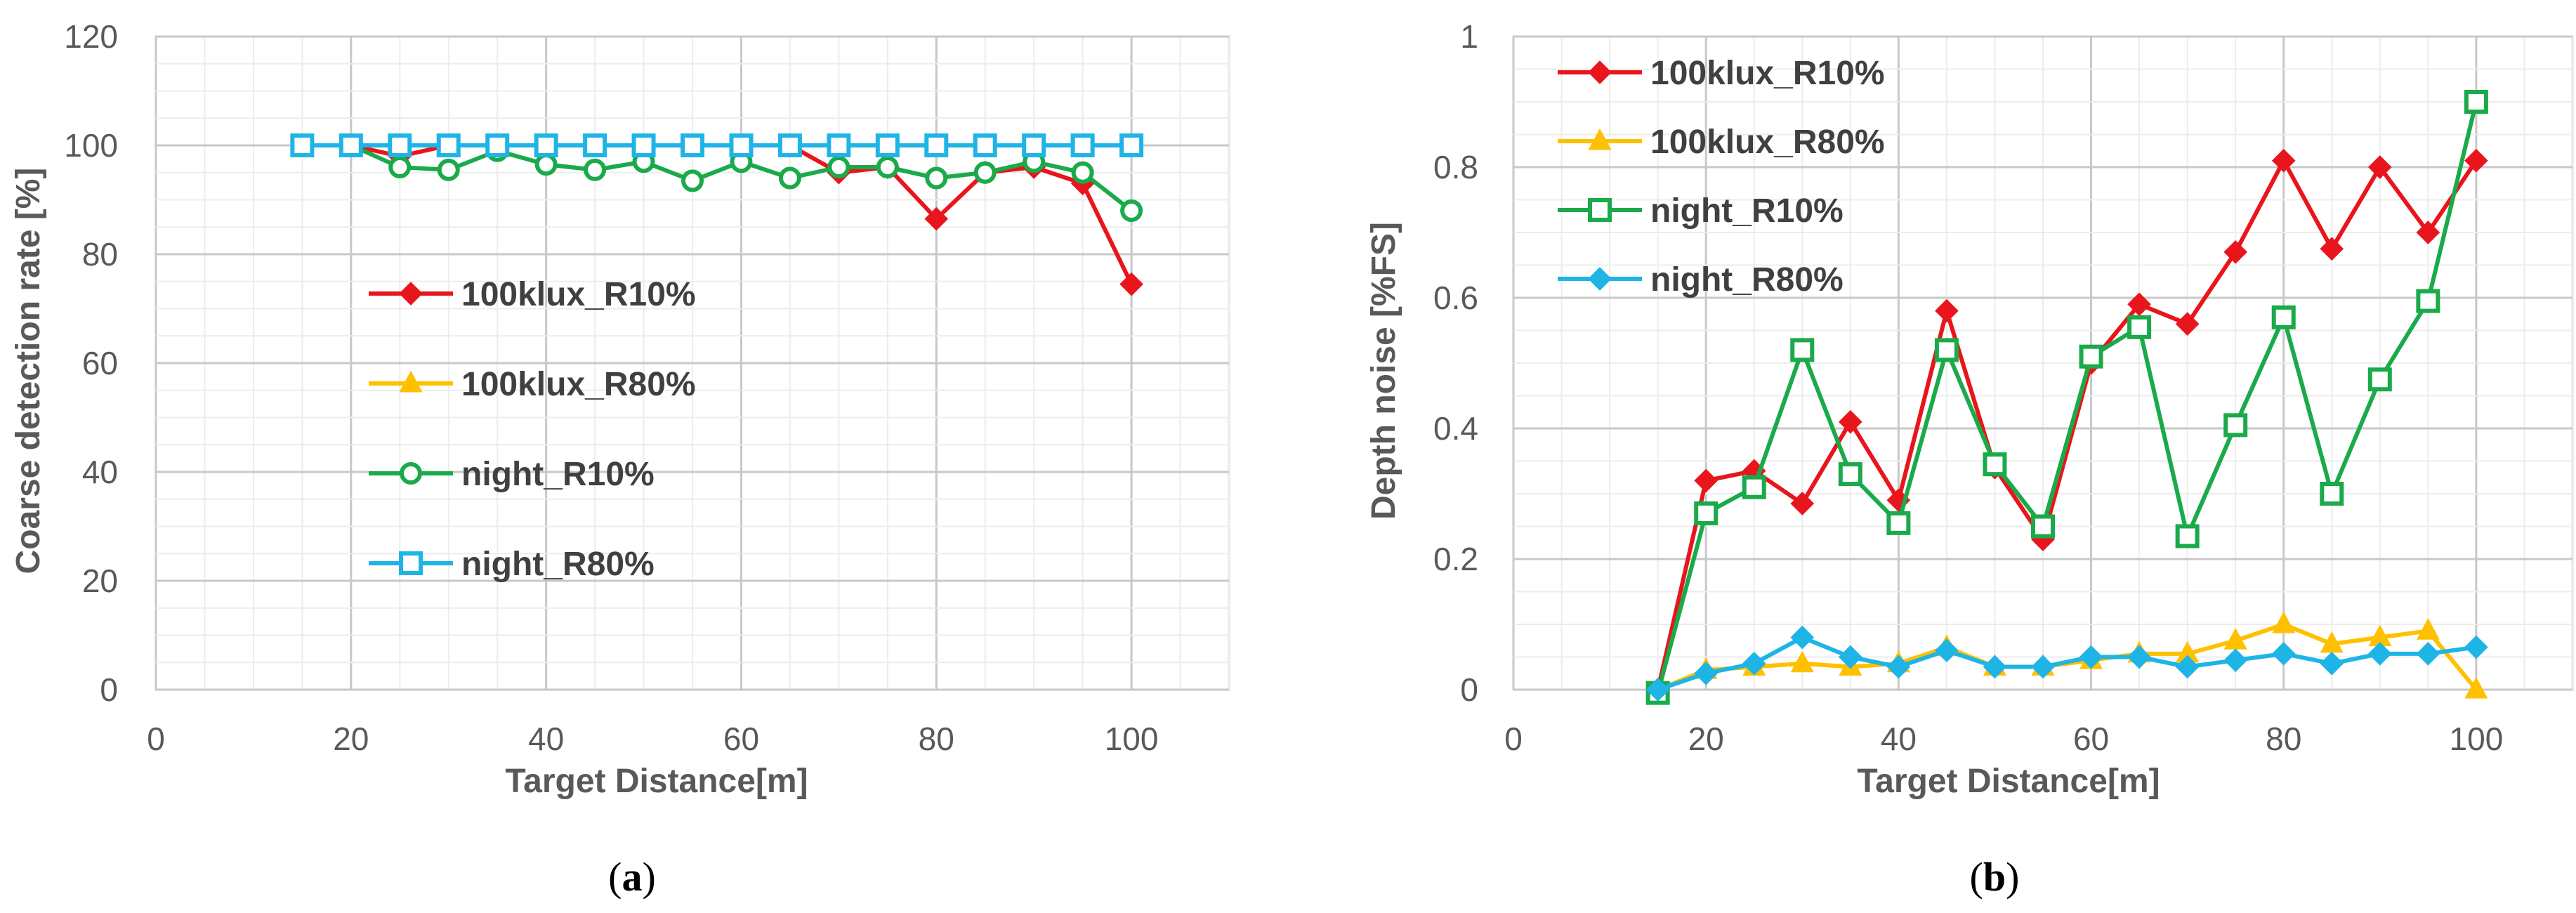 The width and height of the screenshot is (2576, 913). Describe the element at coordinates (2003, 739) in the screenshot. I see `x-tick-labels-b: 0 20 40 60 80 100` at that location.